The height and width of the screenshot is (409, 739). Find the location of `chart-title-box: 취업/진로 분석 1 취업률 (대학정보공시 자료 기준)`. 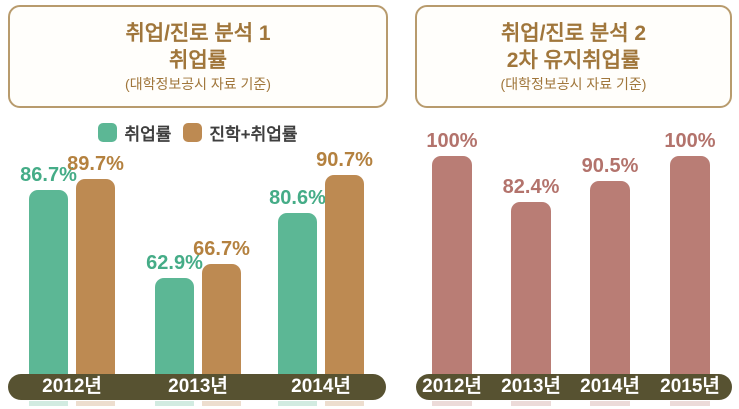

chart-title-box: 취업/진로 분석 1 취업률 (대학정보공시 자료 기준) is located at coordinates (198, 56).